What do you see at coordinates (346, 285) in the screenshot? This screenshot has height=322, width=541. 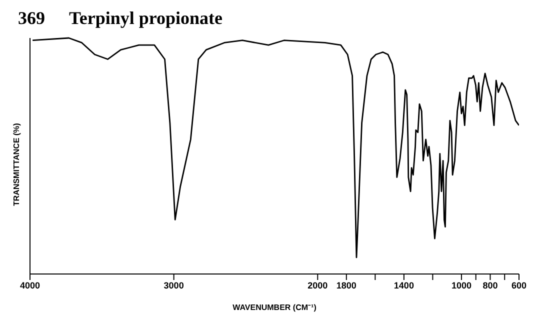 I see `x-tick-label: 1800` at bounding box center [346, 285].